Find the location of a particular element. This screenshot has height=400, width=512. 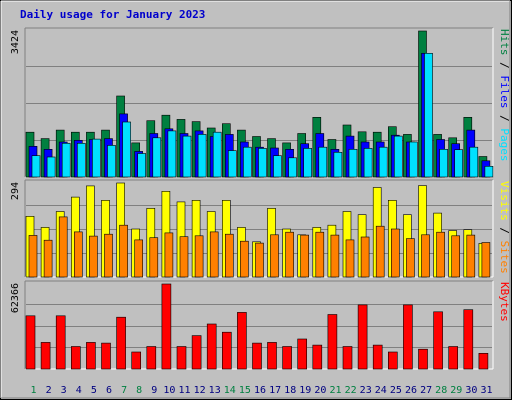

y-max-label: 294 is located at coordinates (15, 191).